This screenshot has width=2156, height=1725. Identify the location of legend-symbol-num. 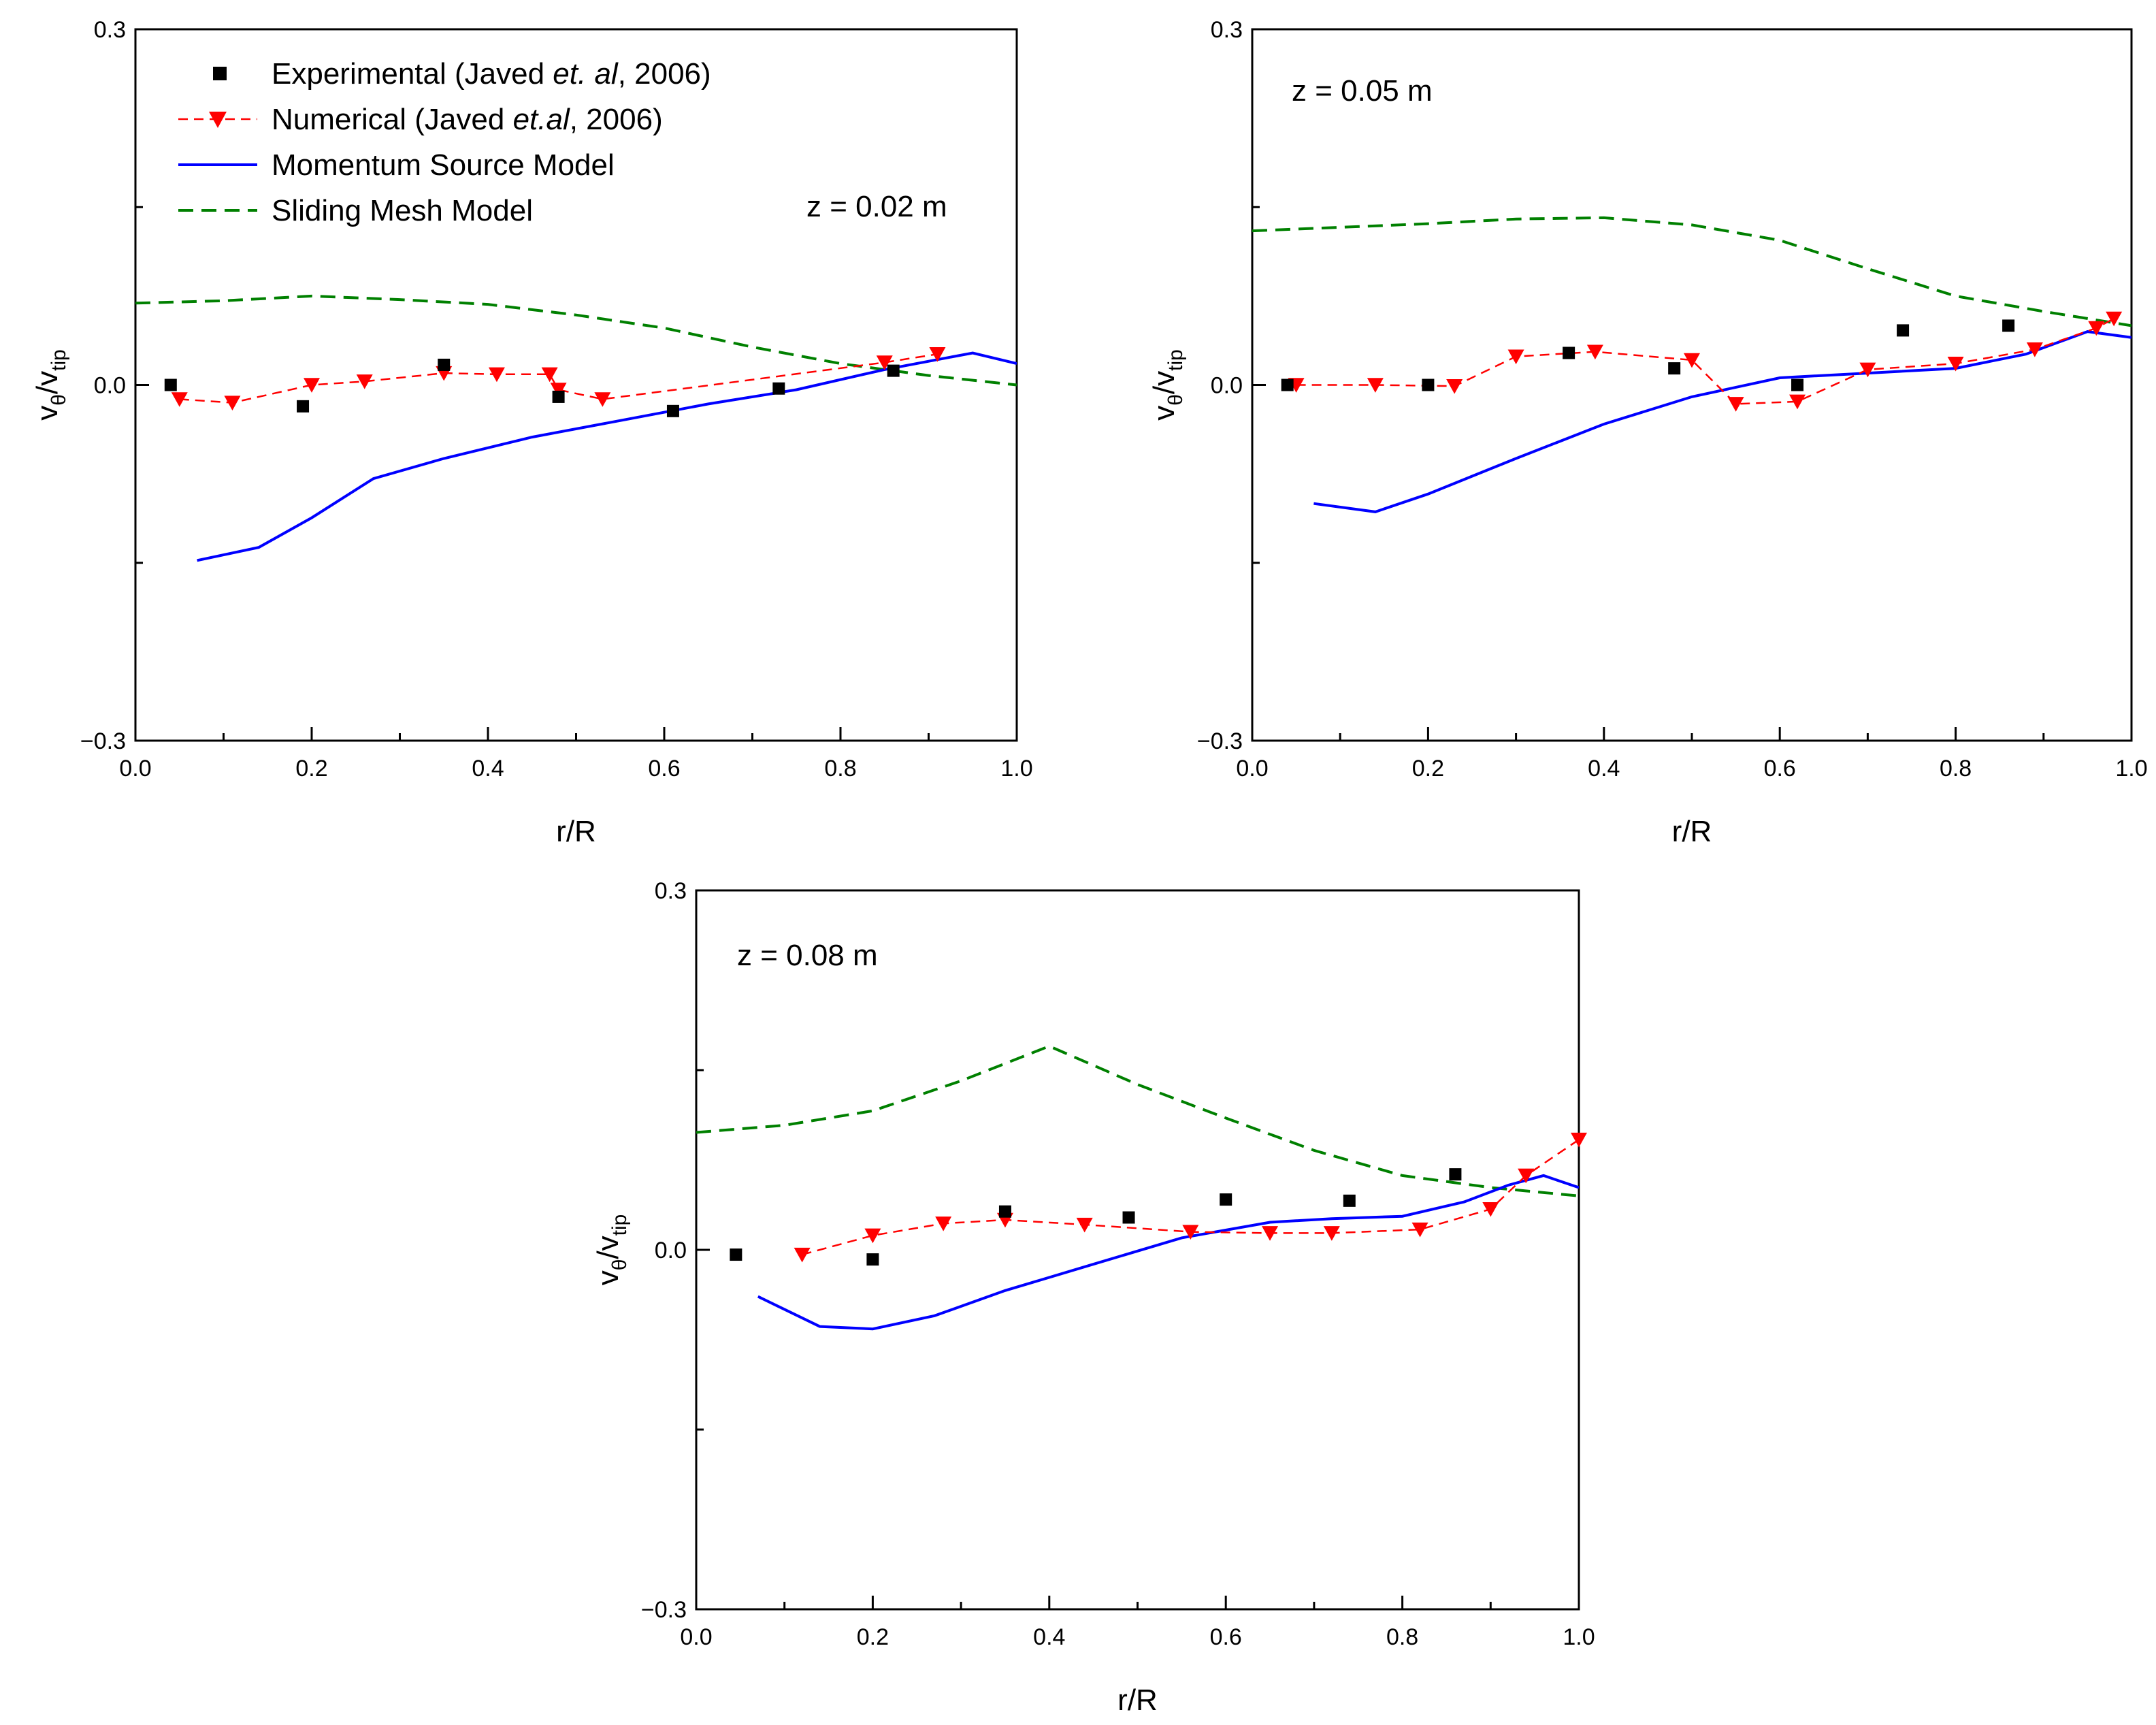
(218, 120).